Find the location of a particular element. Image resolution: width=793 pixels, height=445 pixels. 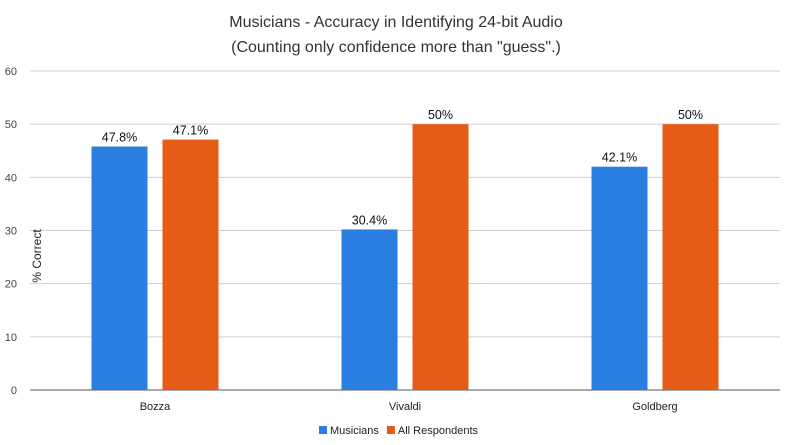

data-label: 47.8% is located at coordinates (119, 137).